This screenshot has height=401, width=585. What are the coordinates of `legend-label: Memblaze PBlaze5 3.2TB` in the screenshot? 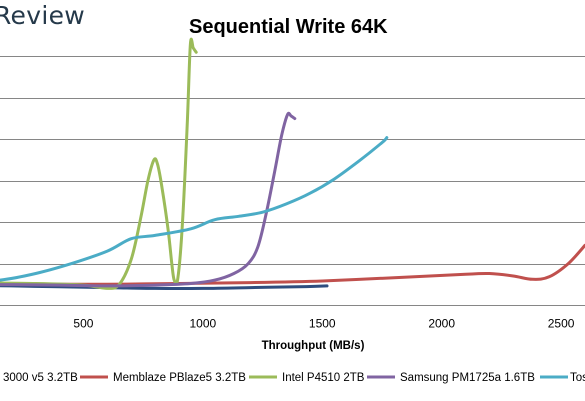 It's located at (179, 378).